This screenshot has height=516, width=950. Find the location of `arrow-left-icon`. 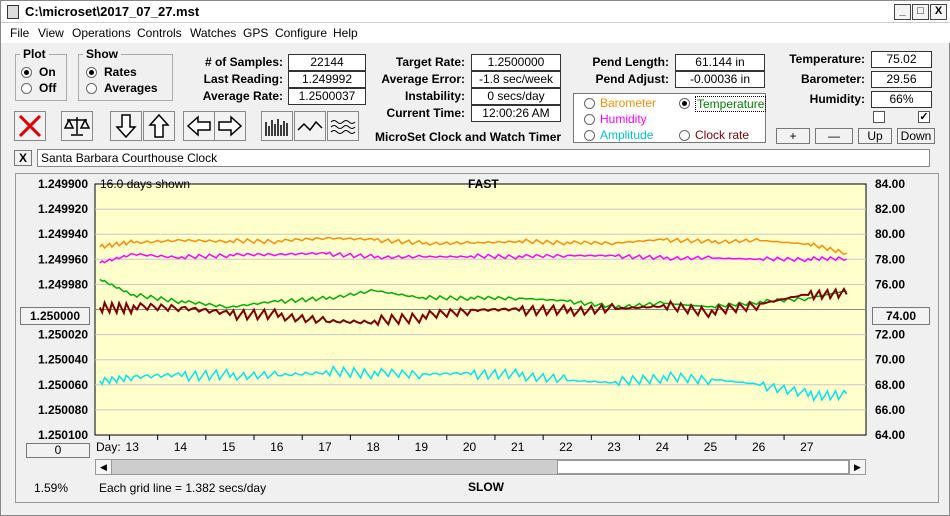

arrow-left-icon is located at coordinates (198, 126).